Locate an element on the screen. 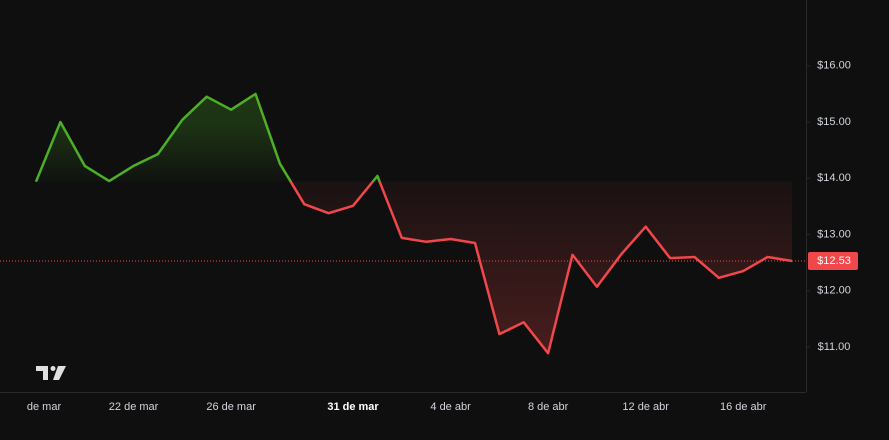 The height and width of the screenshot is (440, 889). y-tick-label: $15.00 is located at coordinates (834, 122).